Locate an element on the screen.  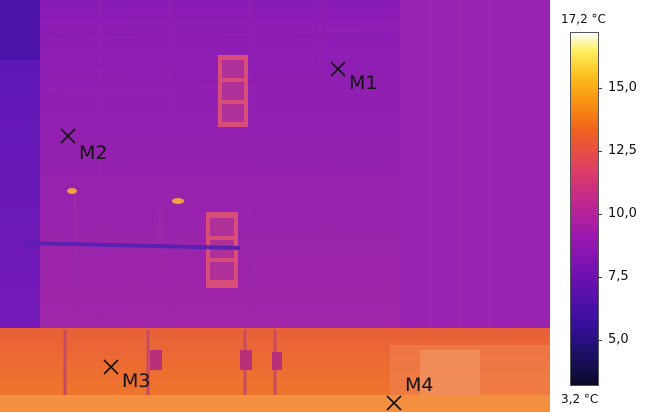
scale-tick-label: 15,0 is located at coordinates (622, 88).